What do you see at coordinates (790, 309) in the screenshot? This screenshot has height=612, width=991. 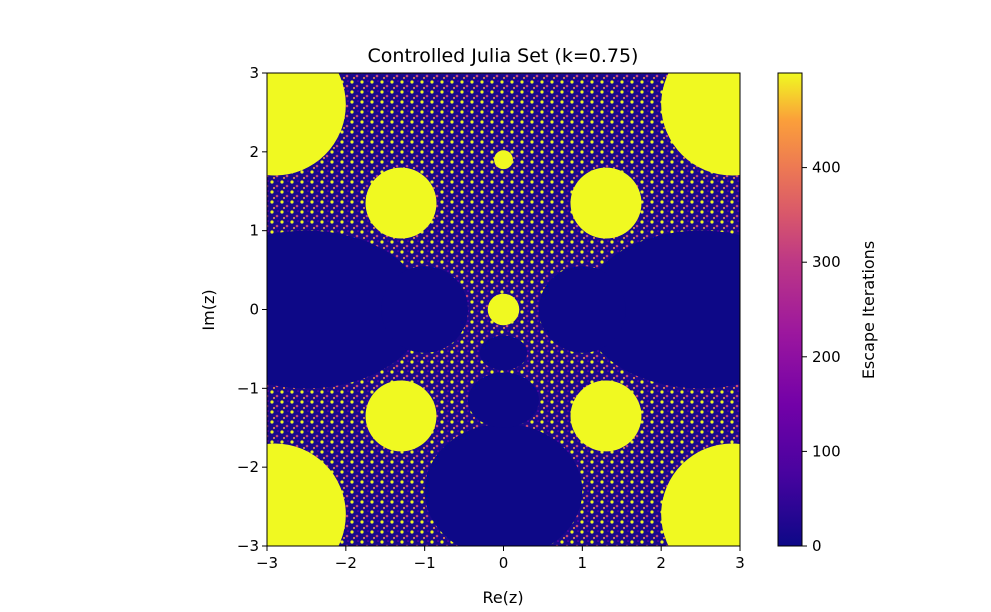 I see `colorbar` at bounding box center [790, 309].